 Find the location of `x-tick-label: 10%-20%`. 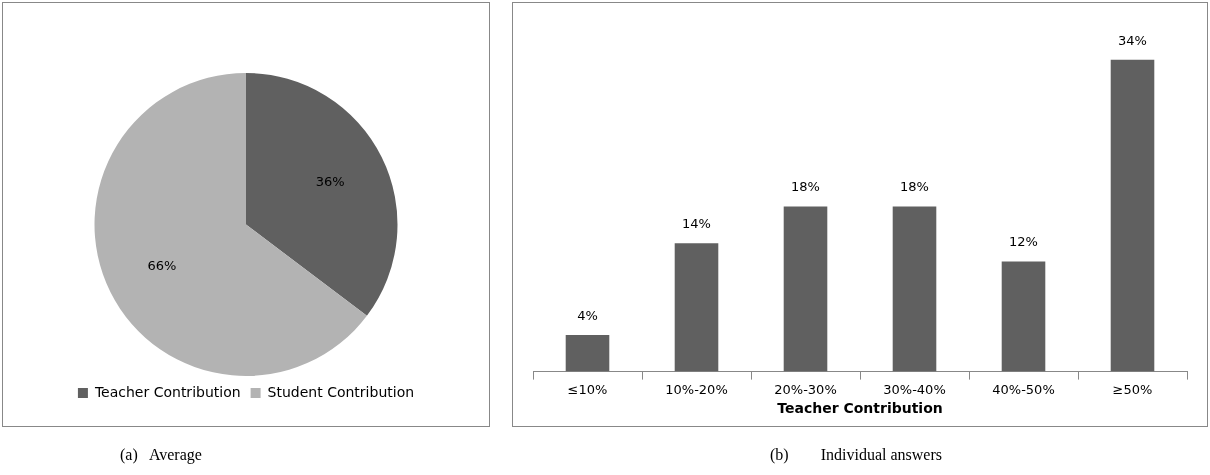

x-tick-label: 10%-20% is located at coordinates (696, 389).